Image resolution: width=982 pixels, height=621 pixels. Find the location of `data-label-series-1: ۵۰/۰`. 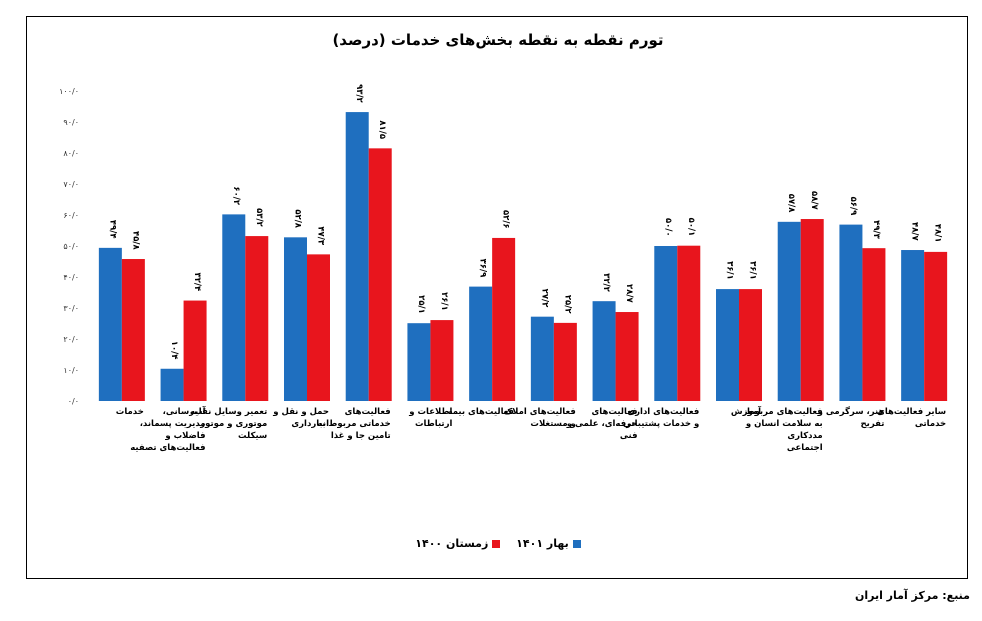

data-label-series-1: ۵۰/۰ is located at coordinates (668, 227).